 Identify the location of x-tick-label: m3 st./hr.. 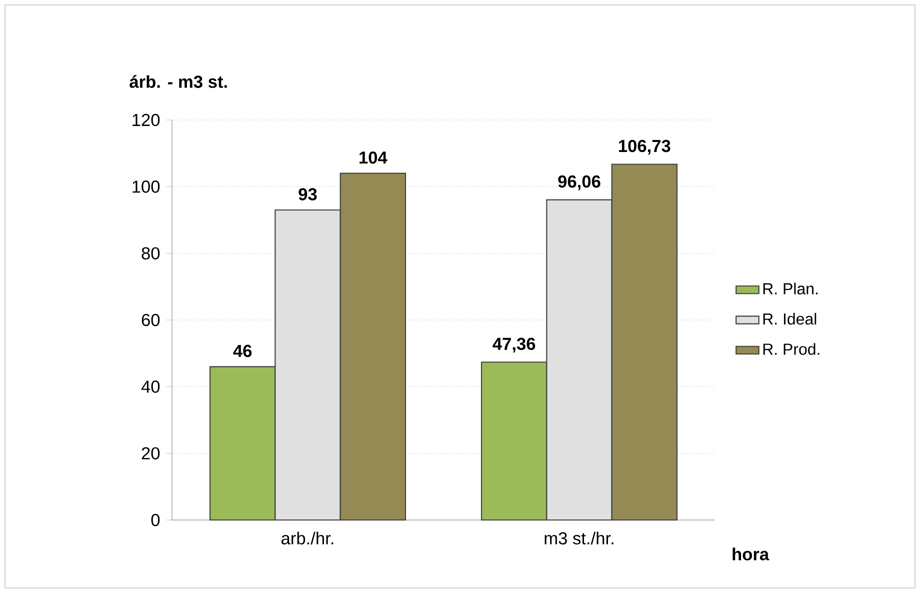
(579, 538).